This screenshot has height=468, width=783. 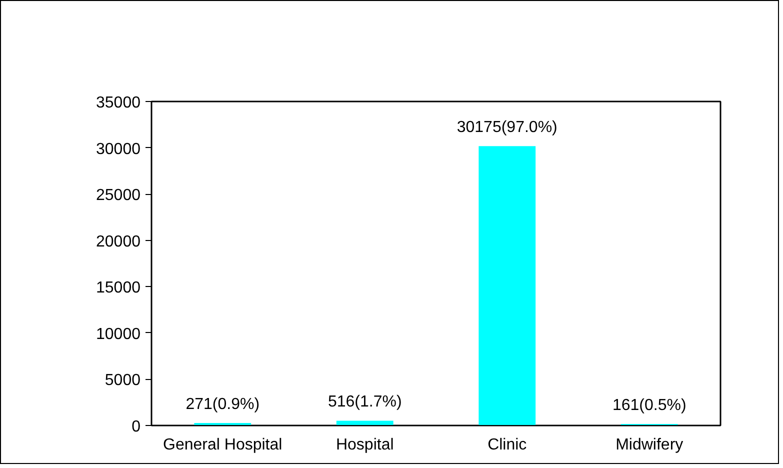 I want to click on x-tick-label: Hospital, so click(x=365, y=445).